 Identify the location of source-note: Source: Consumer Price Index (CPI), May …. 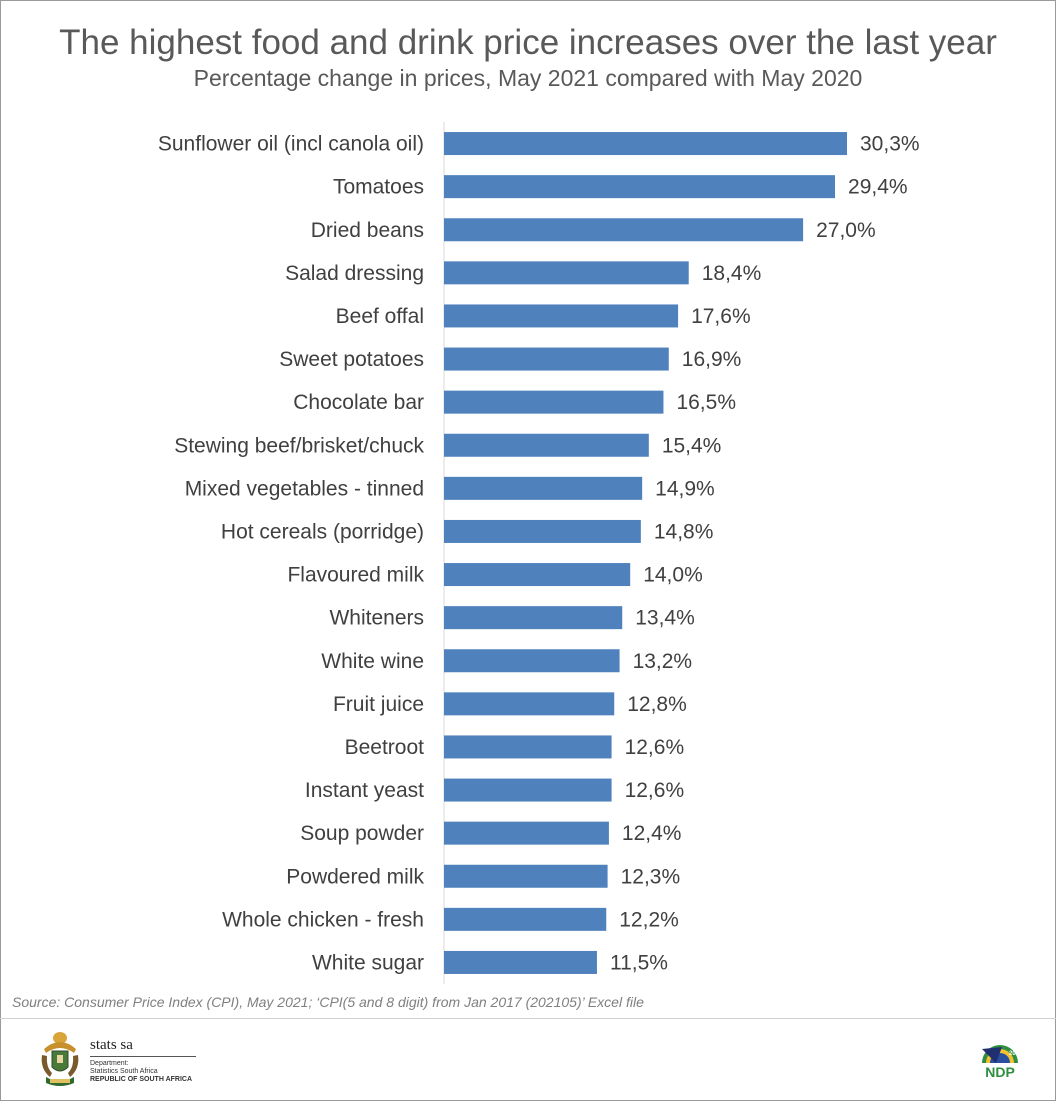
(328, 1002).